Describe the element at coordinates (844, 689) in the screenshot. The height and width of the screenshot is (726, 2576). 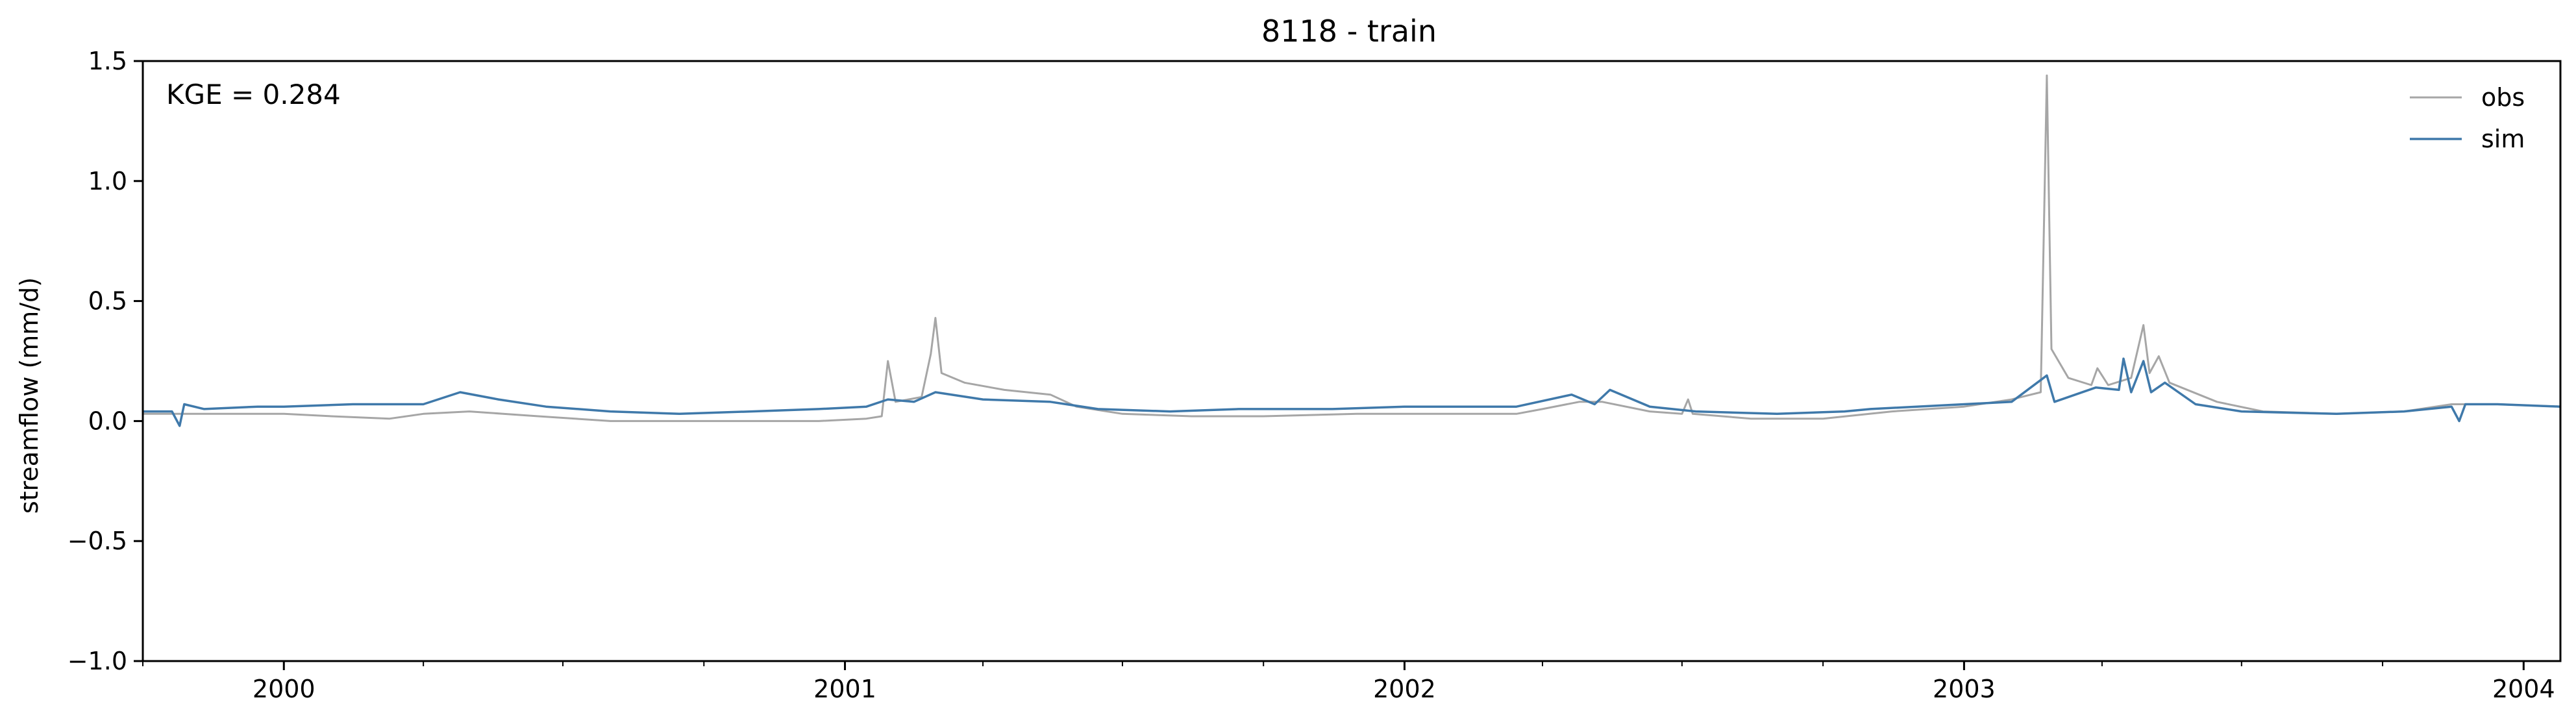
I see `x-tick-label: 2001` at that location.